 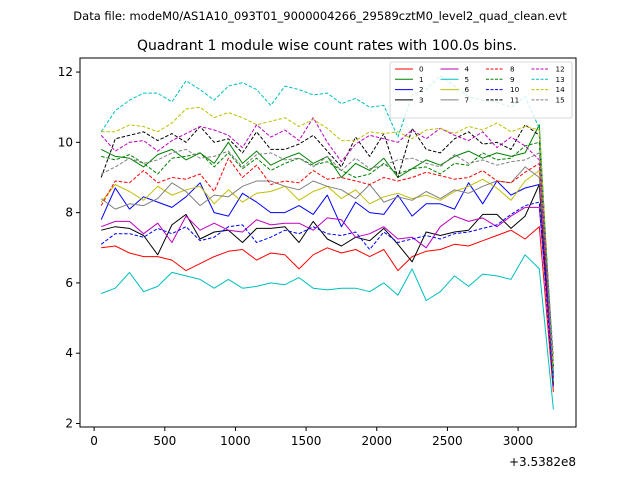 I want to click on legend-label-7: 7, so click(x=467, y=100).